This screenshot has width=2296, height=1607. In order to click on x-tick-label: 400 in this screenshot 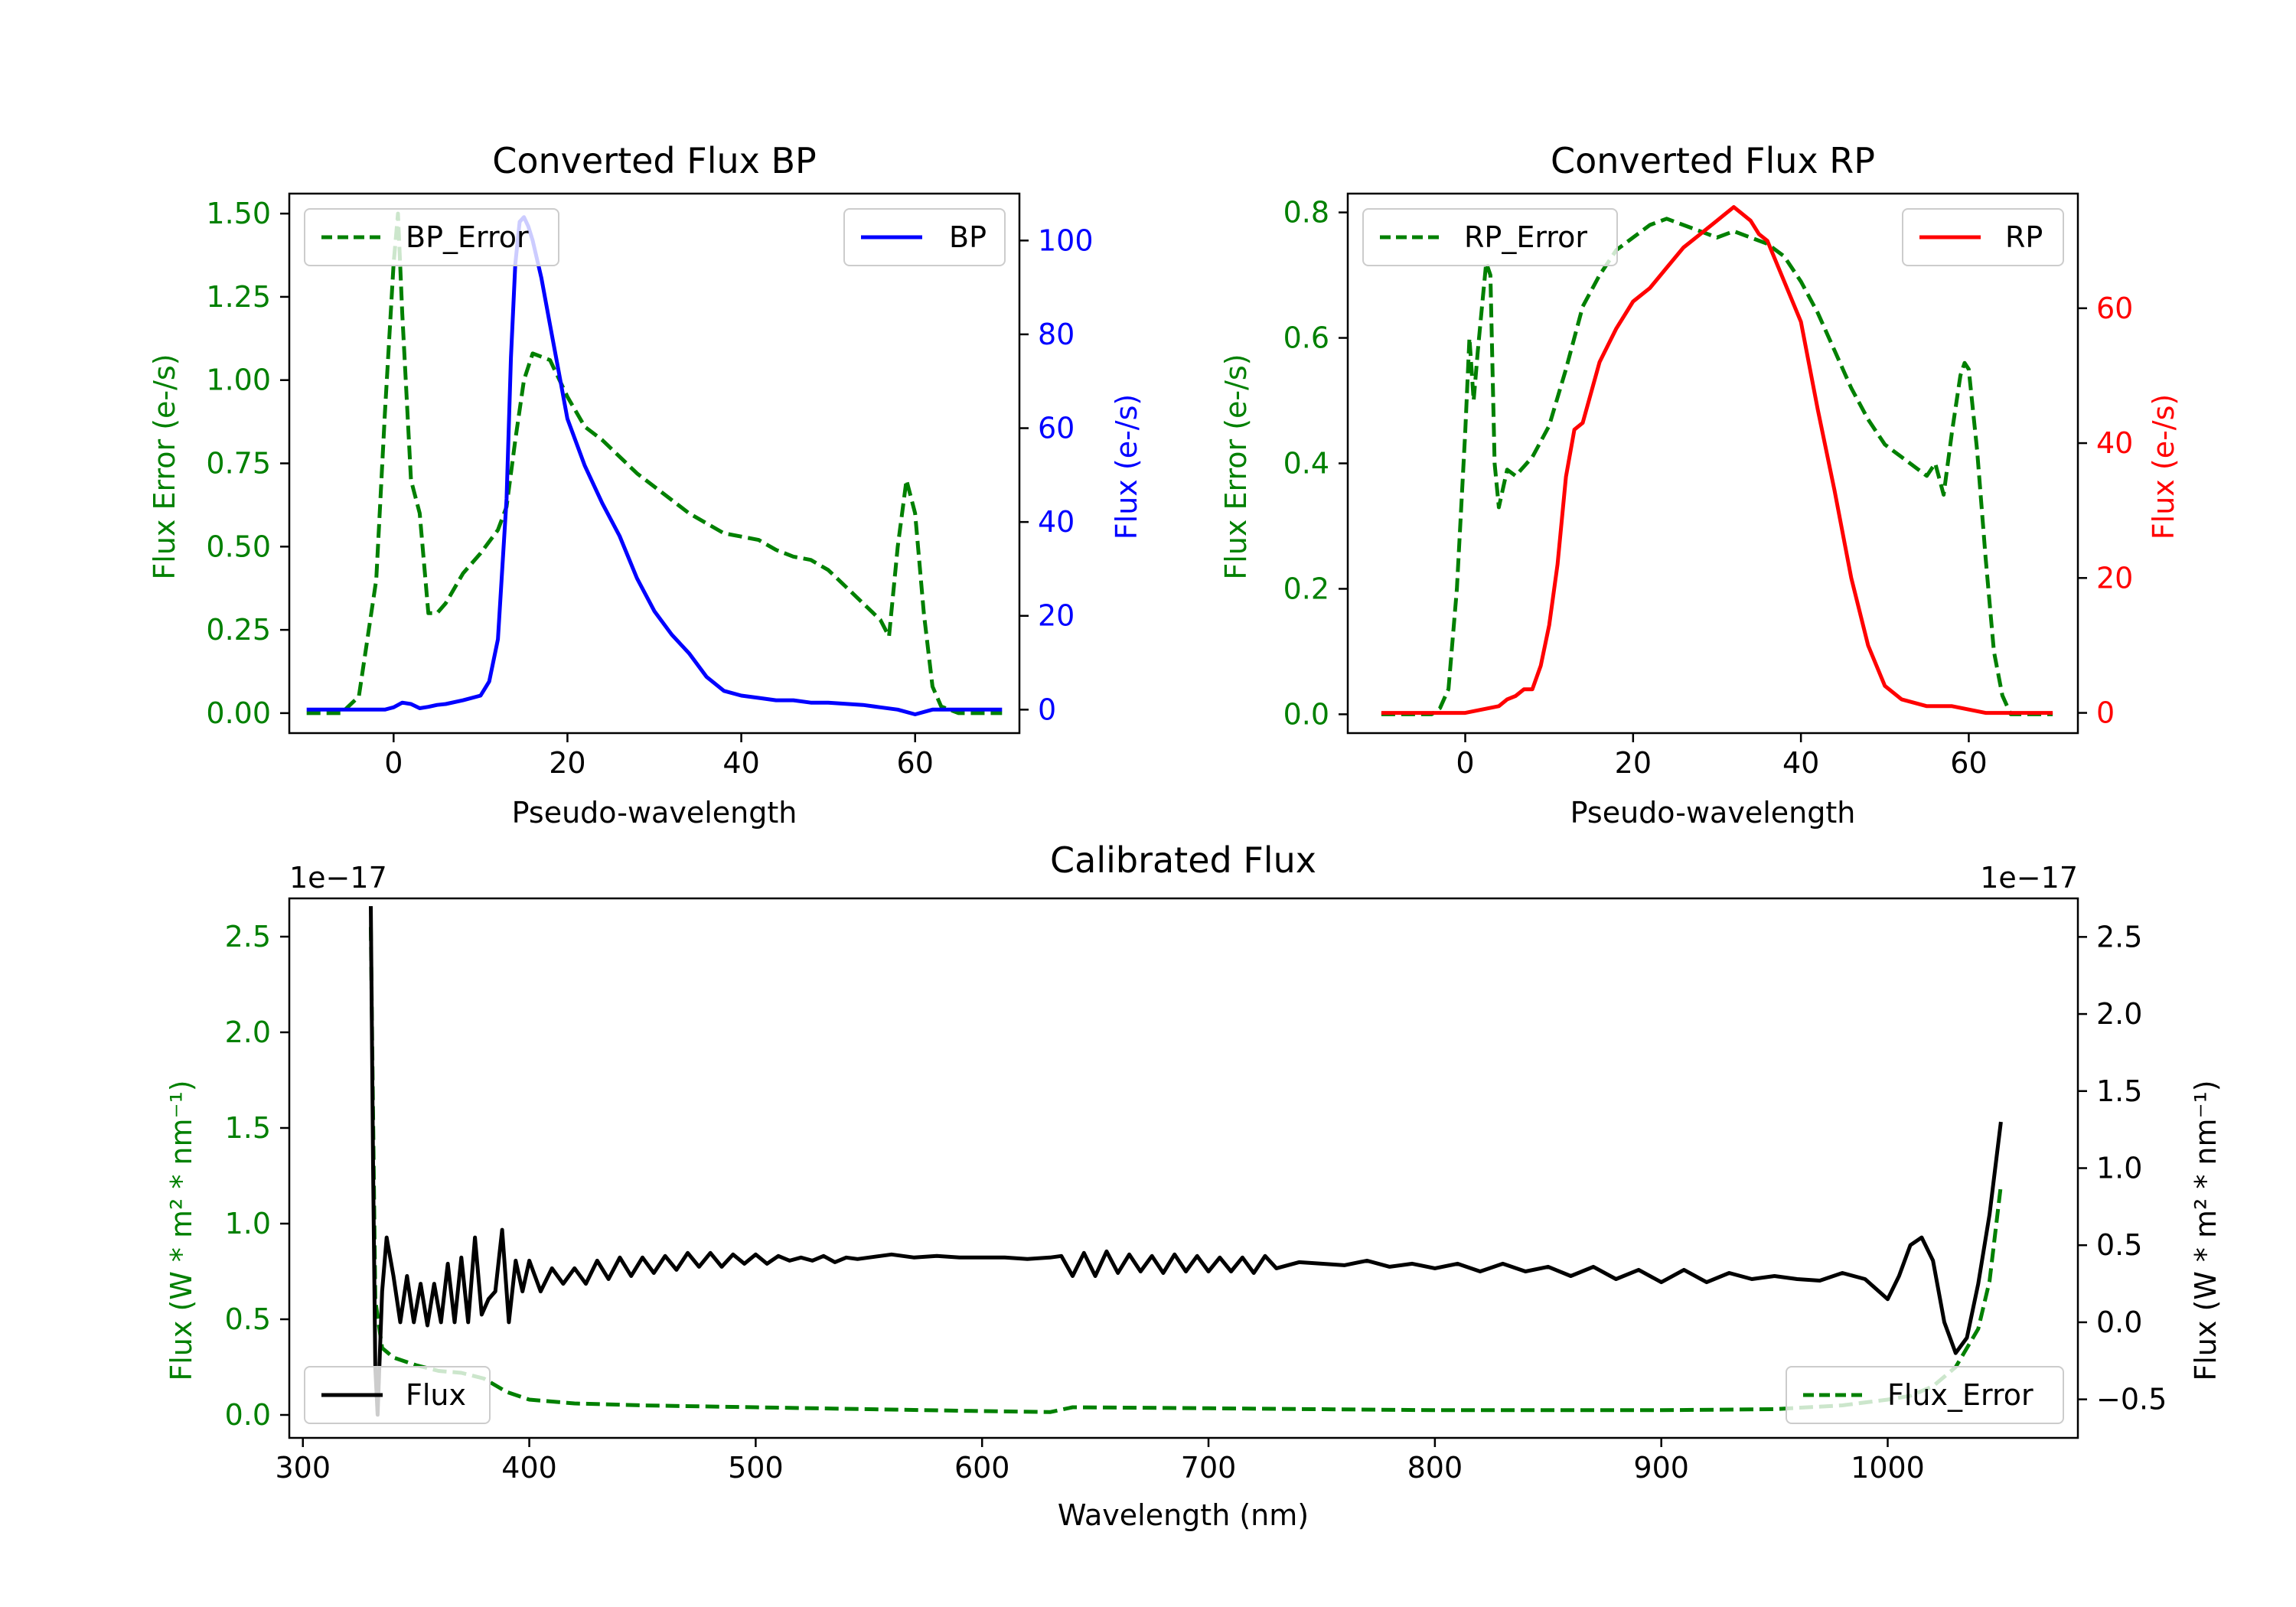, I will do `click(529, 1468)`.